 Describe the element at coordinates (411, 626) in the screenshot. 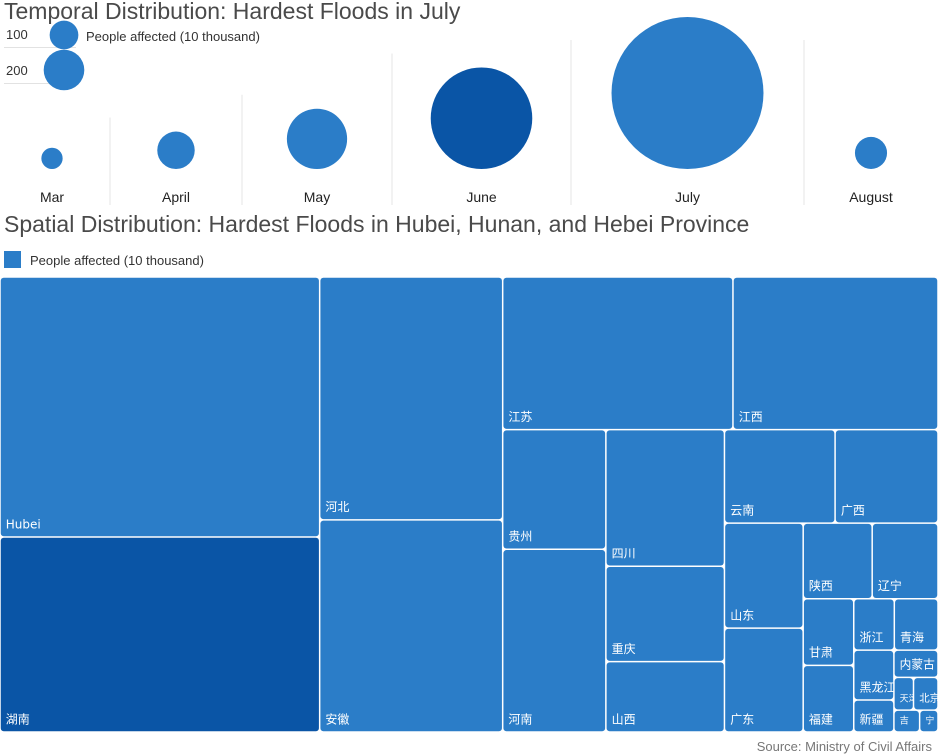

I see `treemap-cell-安徽` at that location.